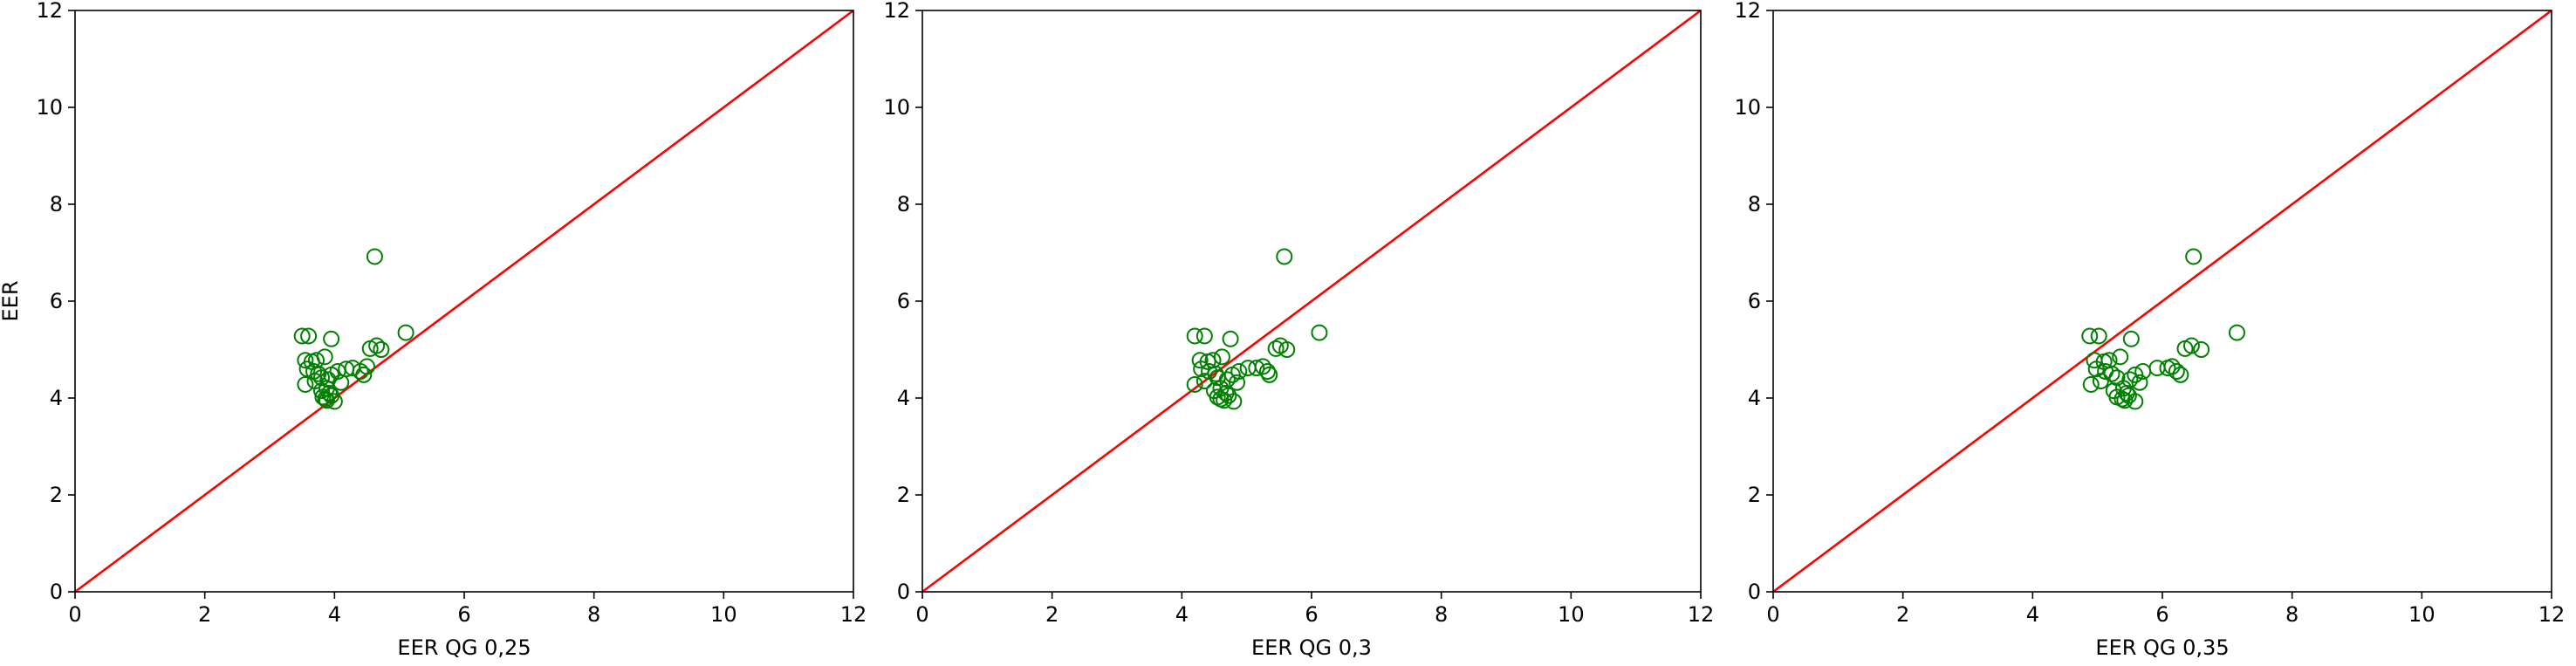 The image size is (2576, 666). Describe the element at coordinates (464, 647) in the screenshot. I see `x-axis-label: EER QG 0,25` at that location.